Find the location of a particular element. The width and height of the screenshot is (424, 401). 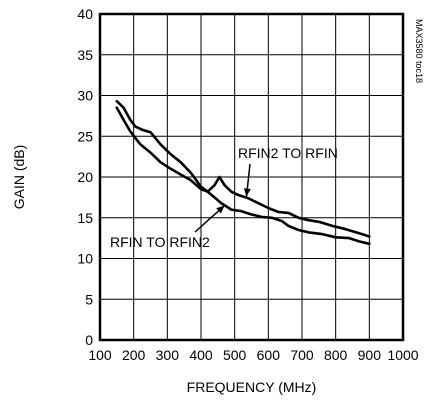

annotation-rfin2-to-rfin: RFIN2 TO RFIN is located at coordinates (288, 171).